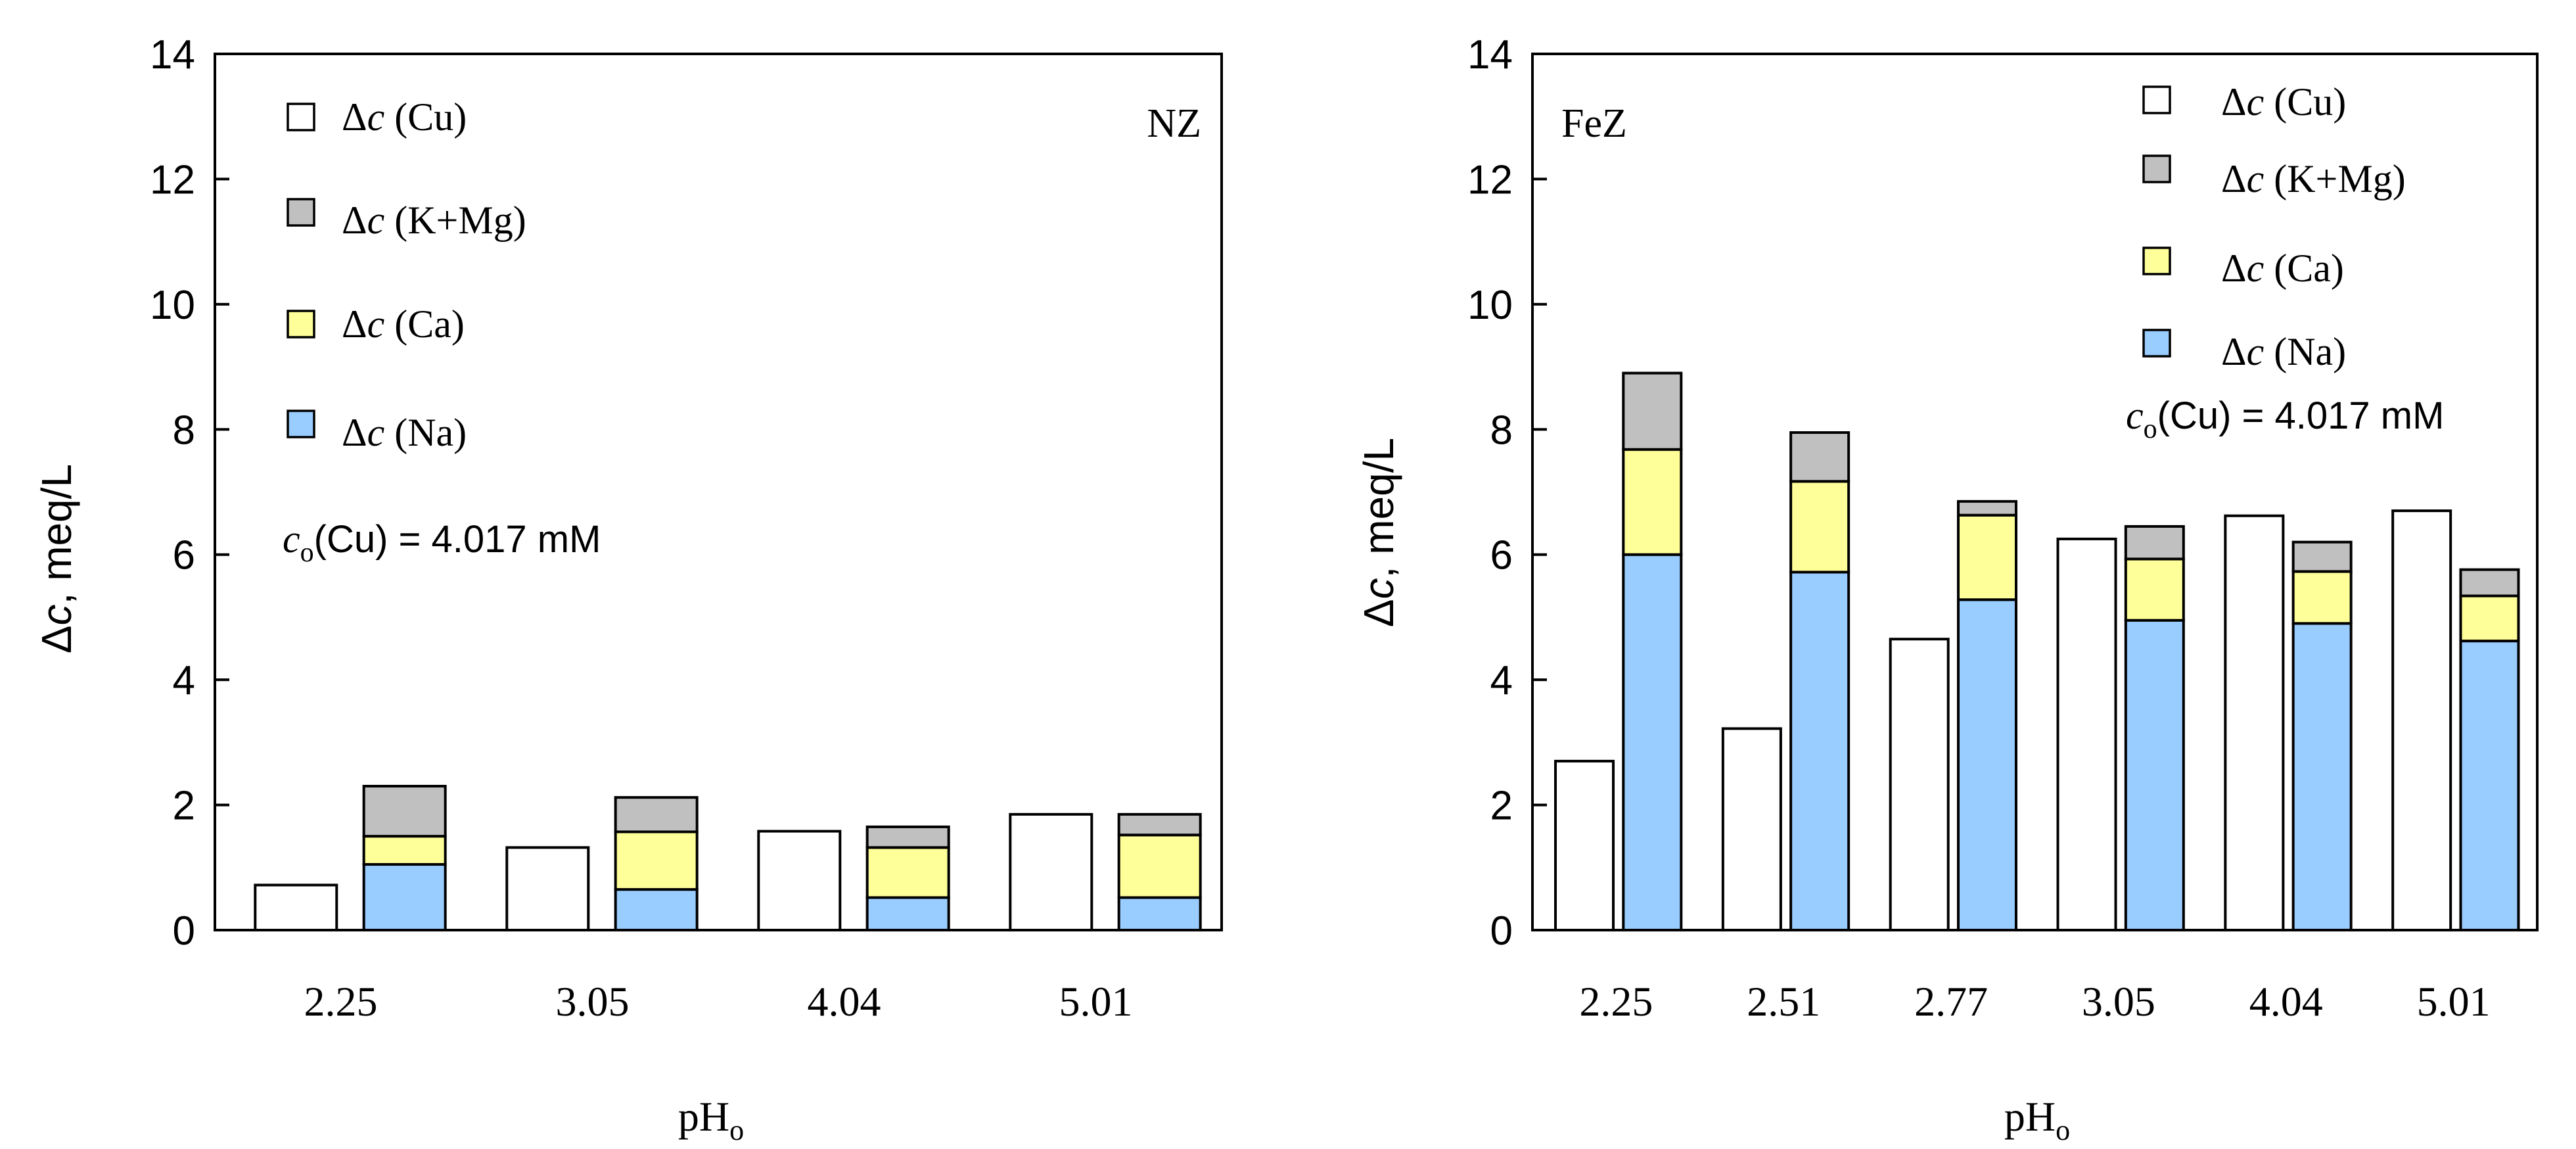  I want to click on legend-item-kmg: Δc (K+Mg), so click(2274, 177).